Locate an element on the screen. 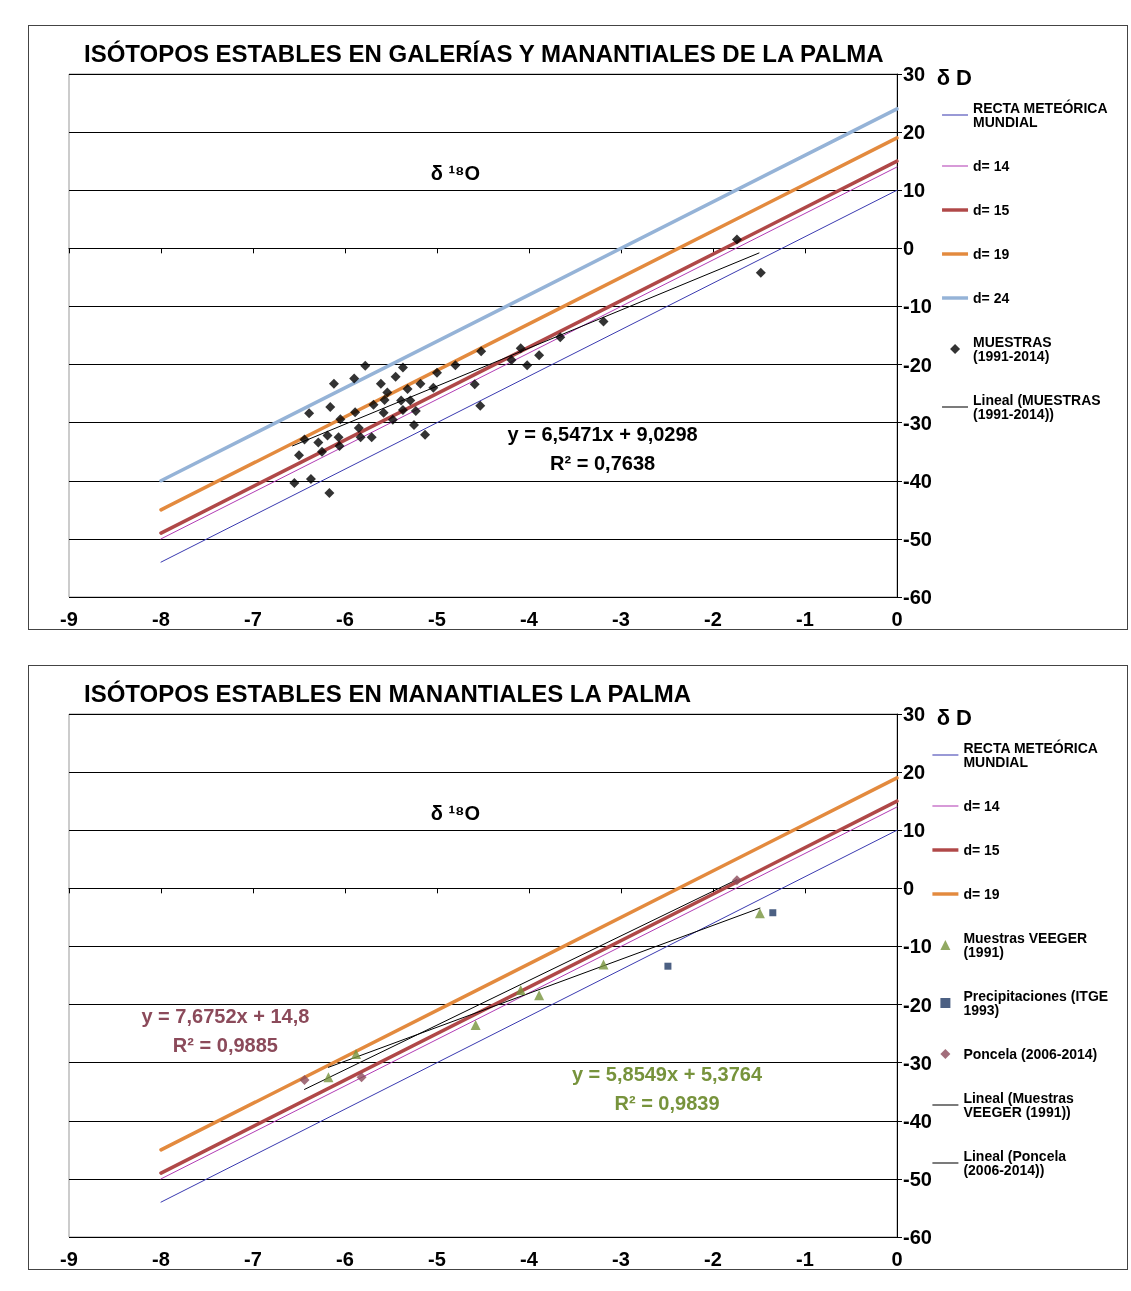  annotation: R² = 0,9839 is located at coordinates (667, 1103).